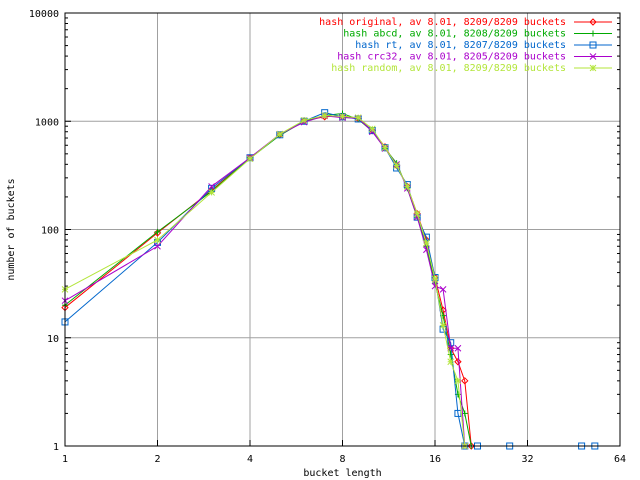 This screenshot has width=640, height=480. I want to click on legend-entry-label: hash rt, av 8.01, 8207/8209 buckets, so click(460, 45).